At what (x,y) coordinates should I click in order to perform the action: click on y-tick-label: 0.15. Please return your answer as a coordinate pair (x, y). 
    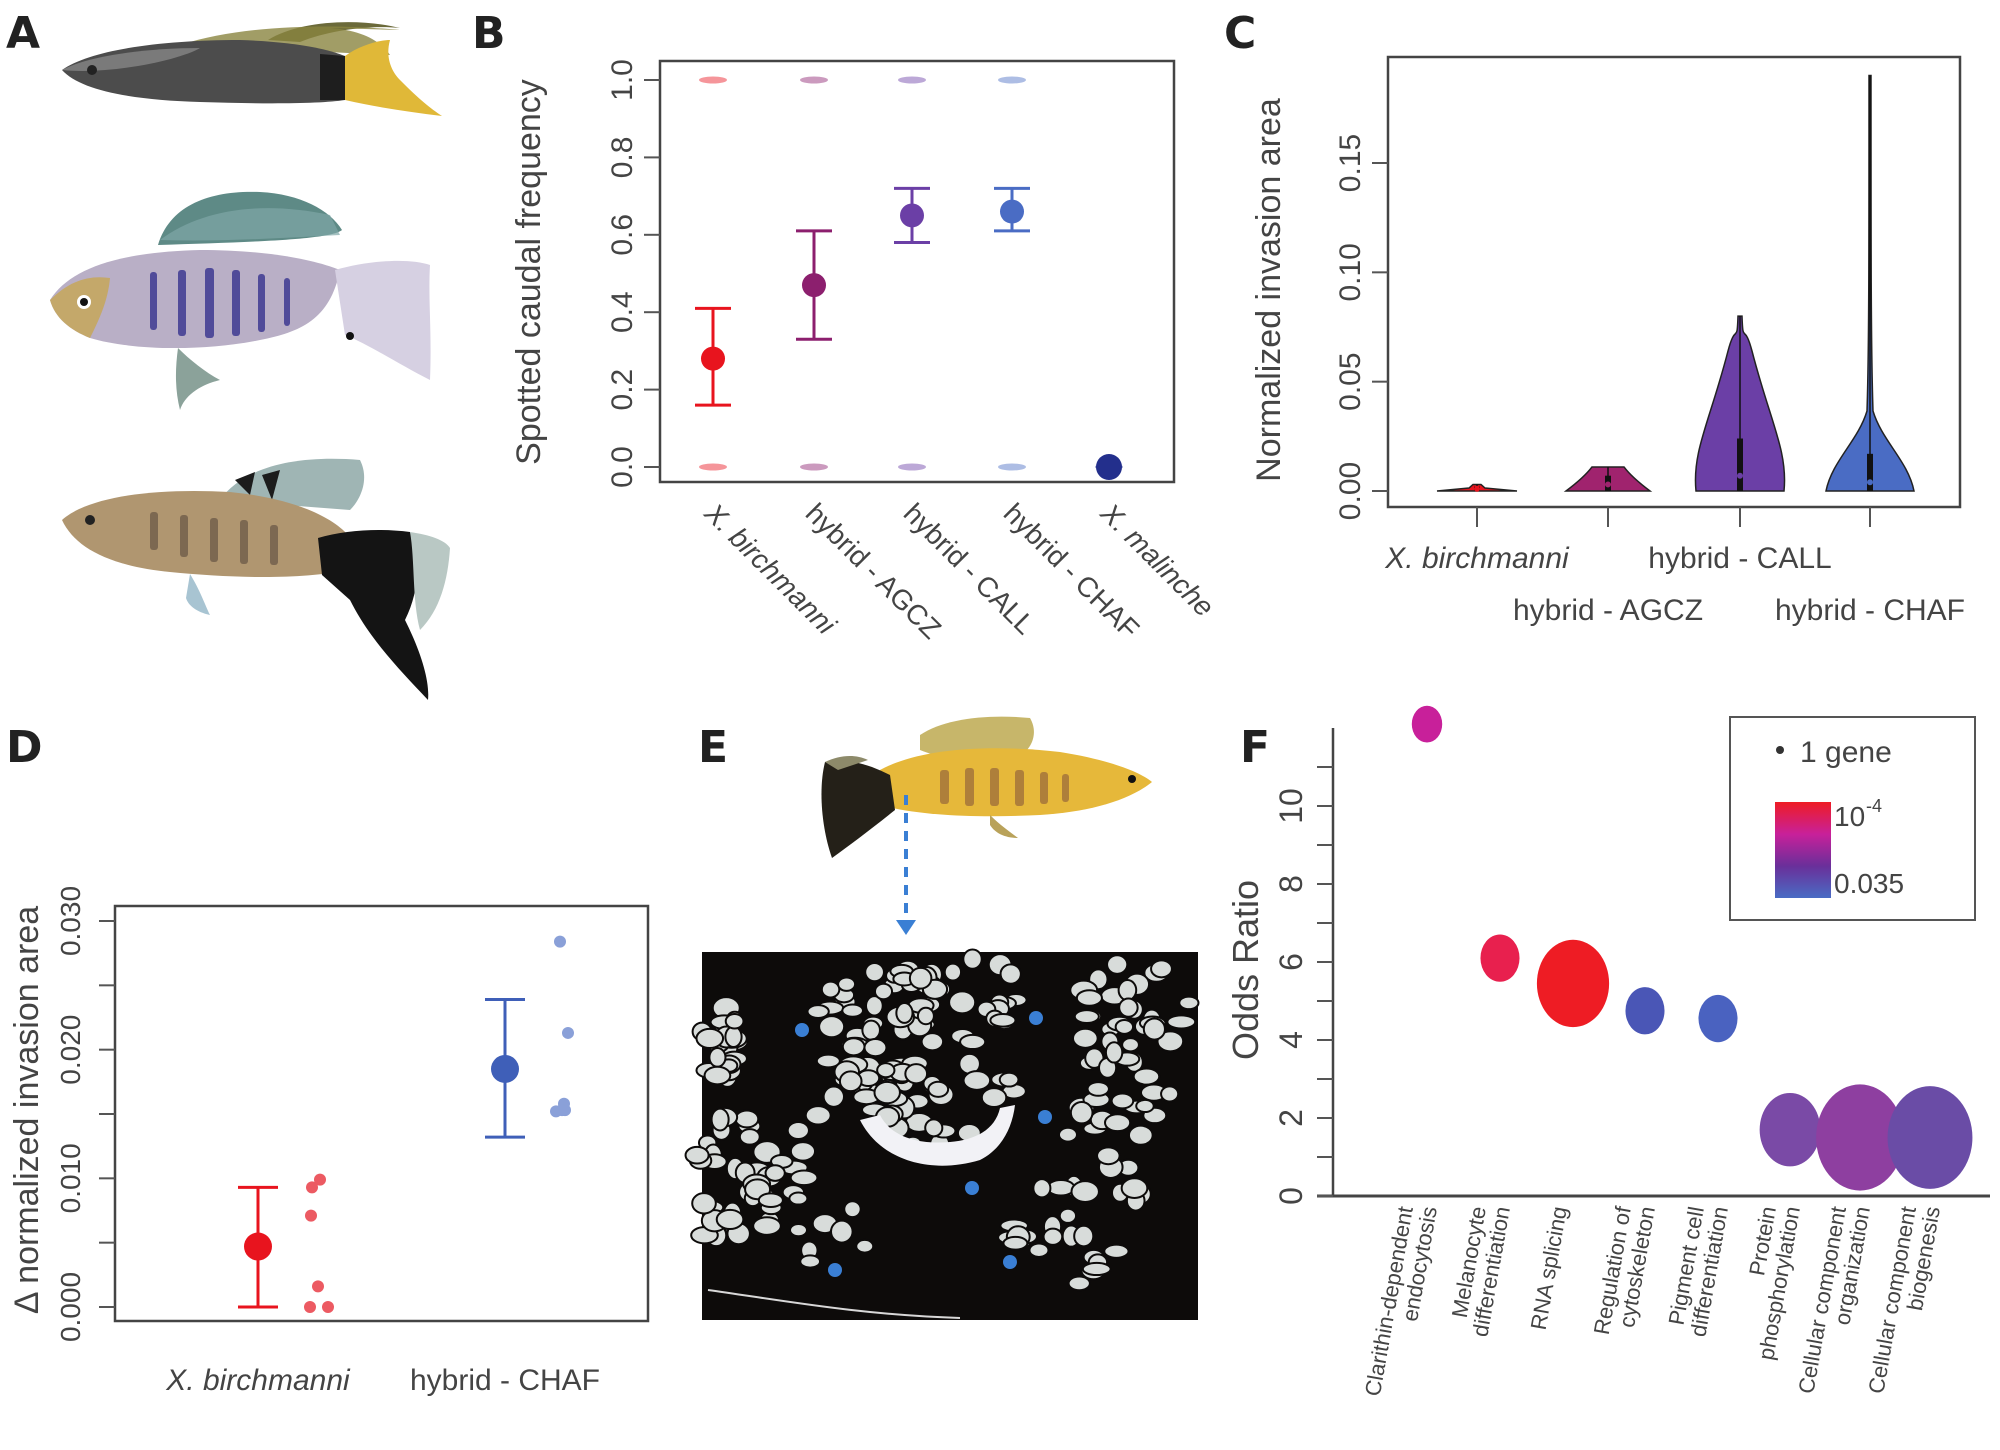
    Looking at the image, I should click on (1350, 163).